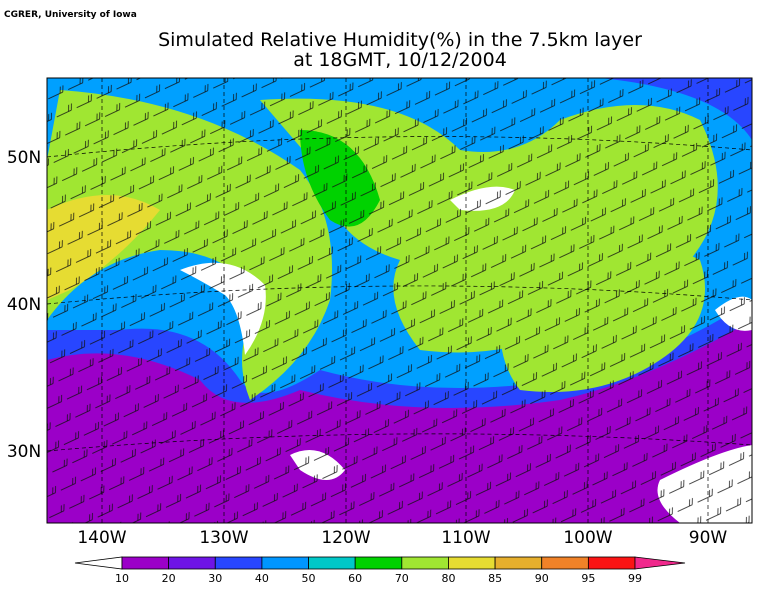  Describe the element at coordinates (660, 563) in the screenshot. I see `colorbar-above` at that location.